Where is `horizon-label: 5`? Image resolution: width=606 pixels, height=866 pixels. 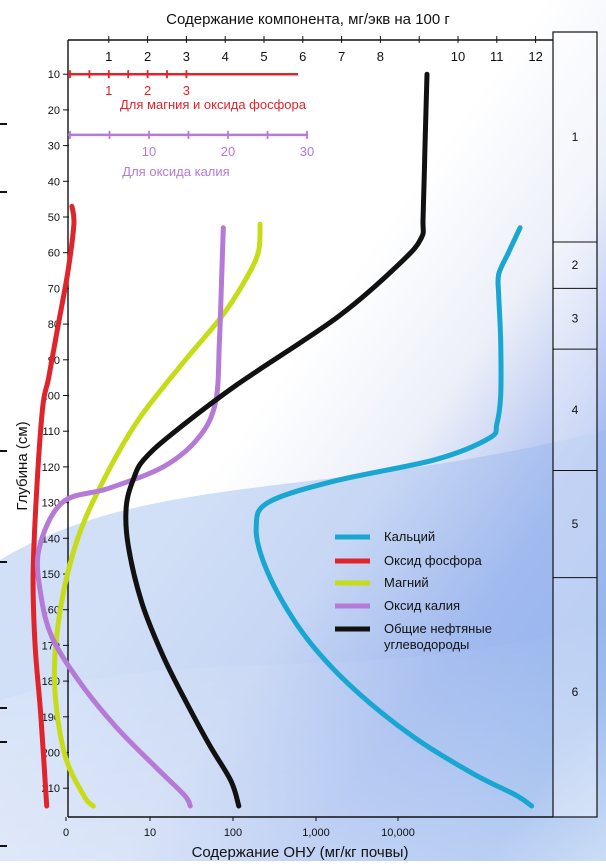 horizon-label: 5 is located at coordinates (575, 524).